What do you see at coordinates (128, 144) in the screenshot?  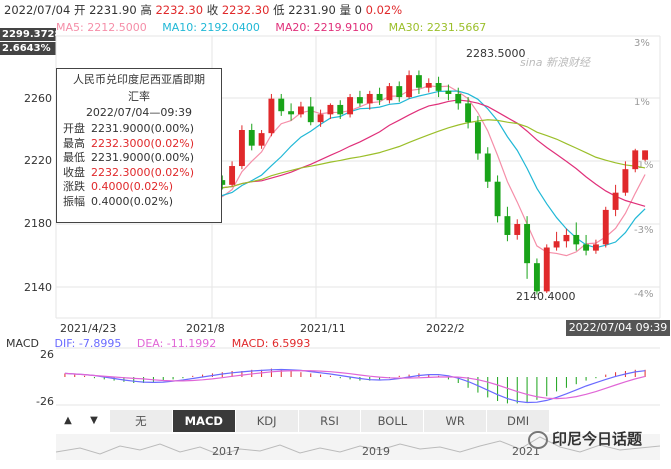 I see `tooltip-row: 最高 2232.3000(0.02%)` at bounding box center [128, 144].